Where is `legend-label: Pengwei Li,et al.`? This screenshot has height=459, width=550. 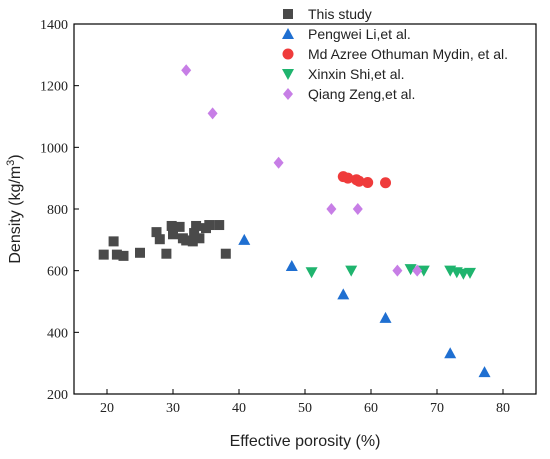 legend-label: Pengwei Li,et al. is located at coordinates (359, 34).